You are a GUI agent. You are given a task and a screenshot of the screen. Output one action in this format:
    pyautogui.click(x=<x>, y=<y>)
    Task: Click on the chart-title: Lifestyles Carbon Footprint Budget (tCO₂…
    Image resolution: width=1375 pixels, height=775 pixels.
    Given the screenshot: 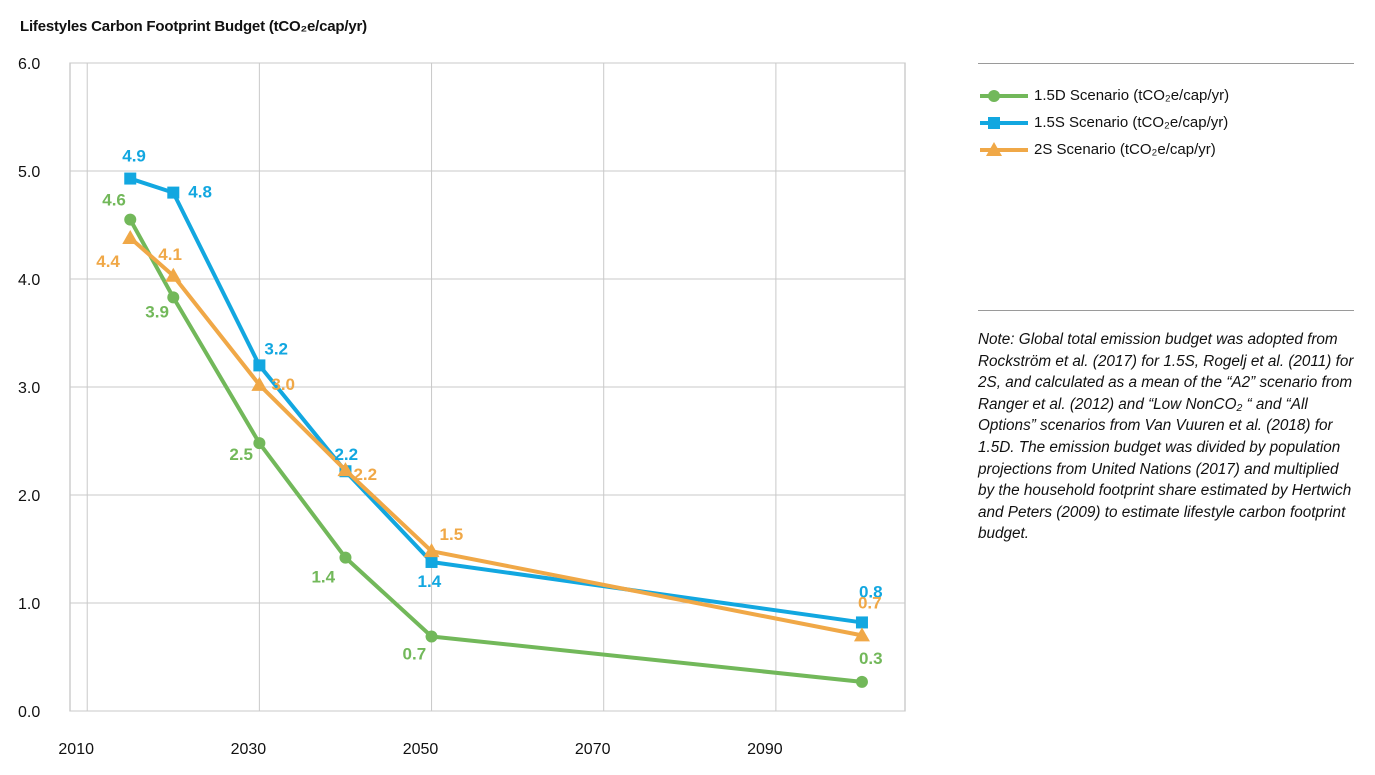 What is the action you would take?
    pyautogui.click(x=193, y=26)
    